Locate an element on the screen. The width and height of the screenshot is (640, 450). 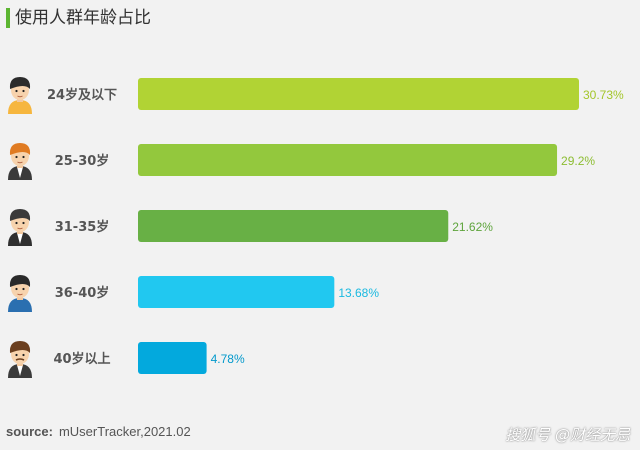
avatar-mustache is located at coordinates (20, 359).